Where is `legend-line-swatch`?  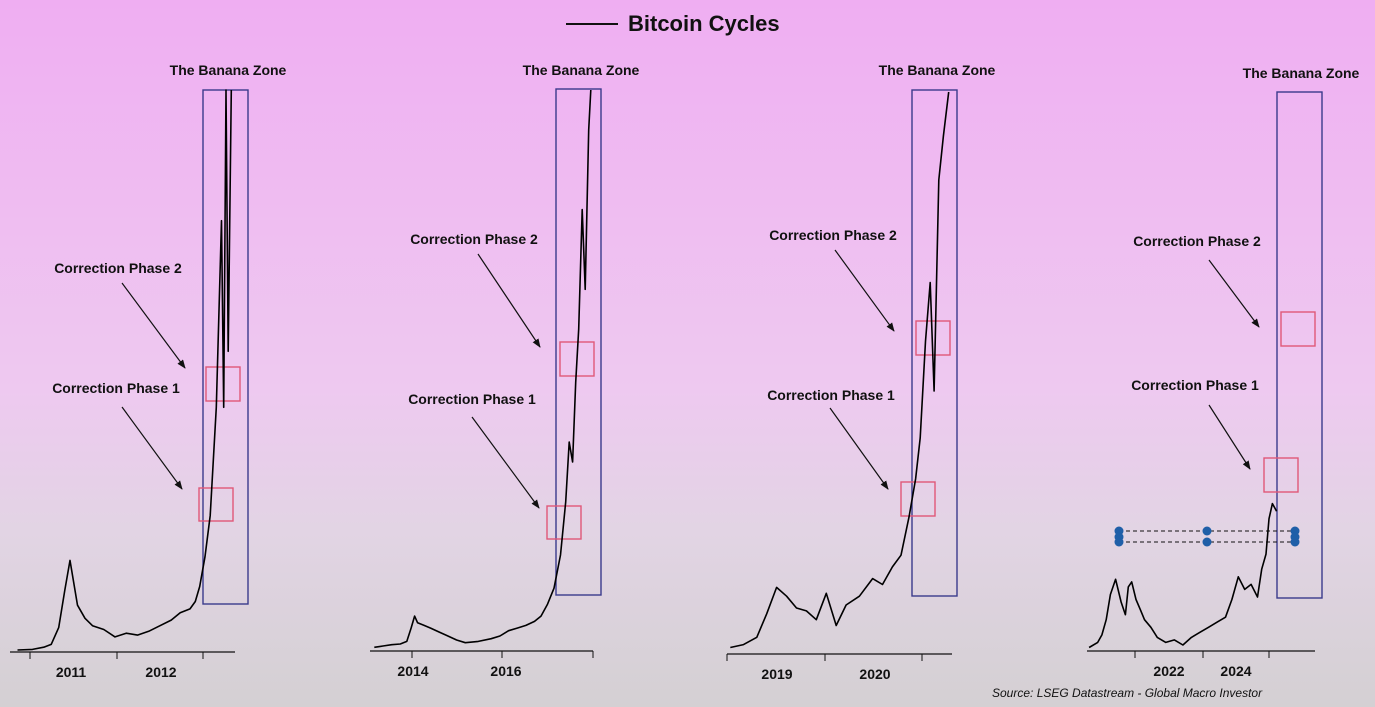 legend-line-swatch is located at coordinates (592, 24).